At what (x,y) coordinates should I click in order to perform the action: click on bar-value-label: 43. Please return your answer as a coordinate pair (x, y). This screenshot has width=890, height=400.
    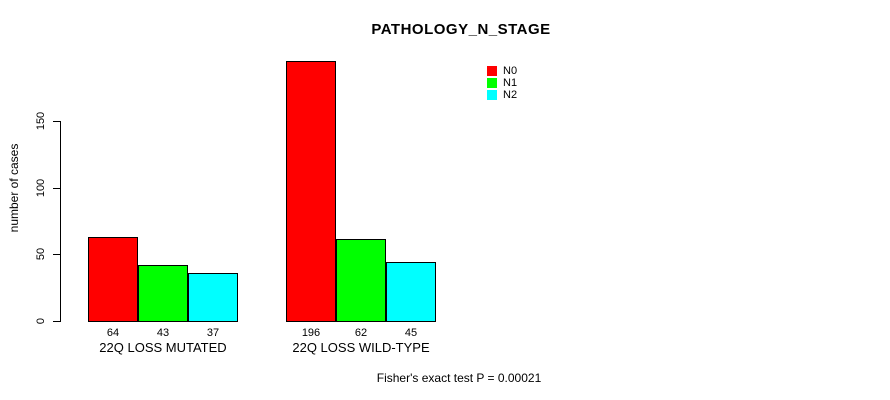
    Looking at the image, I should click on (163, 333).